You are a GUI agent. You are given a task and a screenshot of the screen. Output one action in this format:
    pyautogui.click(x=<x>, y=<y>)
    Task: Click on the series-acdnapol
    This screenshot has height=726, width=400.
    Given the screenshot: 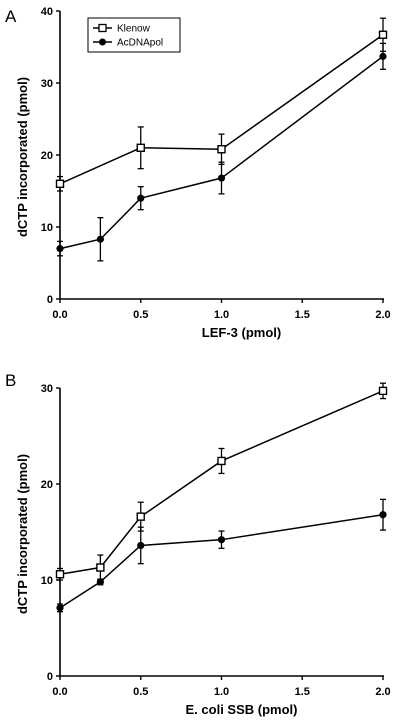 What is the action you would take?
    pyautogui.click(x=221, y=555)
    